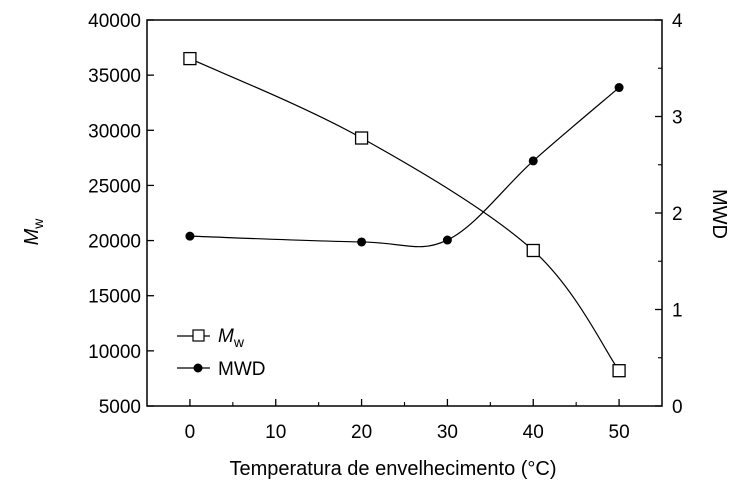  Describe the element at coordinates (221, 353) in the screenshot. I see `legend: Mw MWD` at that location.